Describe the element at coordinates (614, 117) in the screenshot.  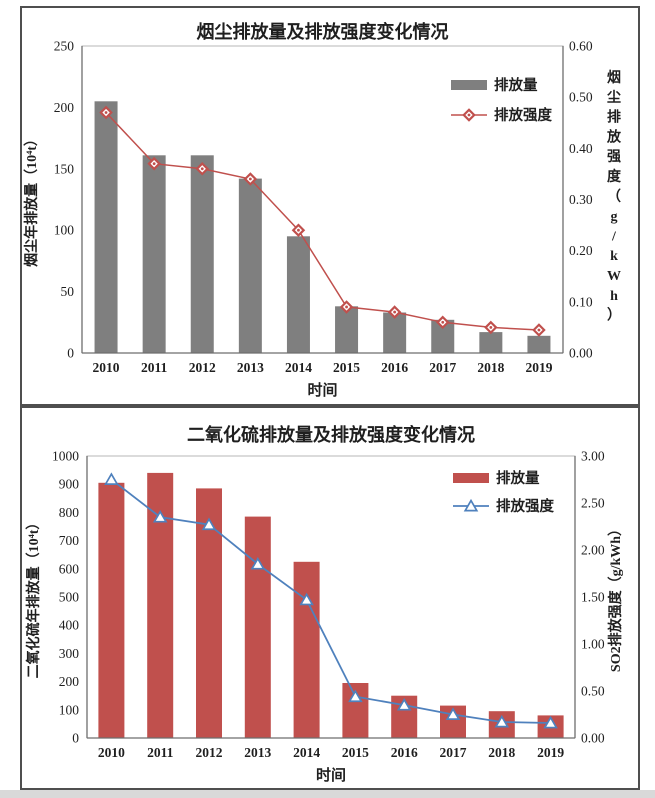
I see `right-axis-title-char: 排` at that location.